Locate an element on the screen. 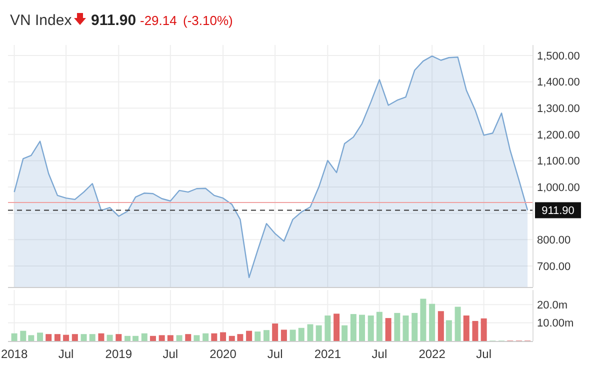 This screenshot has width=600, height=374. y-tick-label: 800.00 is located at coordinates (554, 240).